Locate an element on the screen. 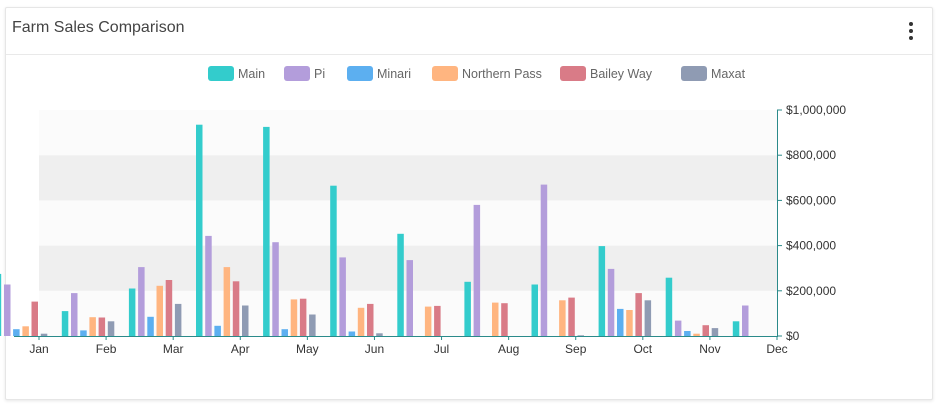  bar-pi-nov is located at coordinates (678, 328).